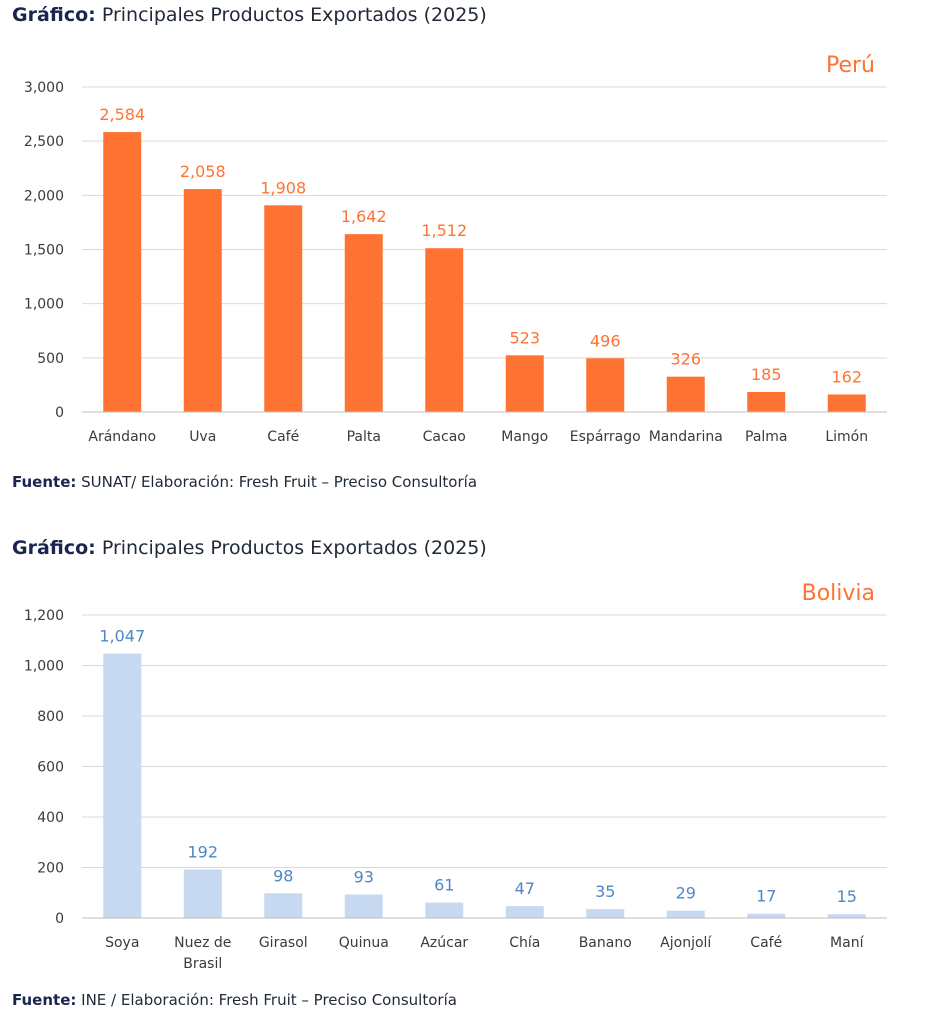 Image resolution: width=925 pixels, height=1024 pixels. What do you see at coordinates (846, 437) in the screenshot?
I see `category-label: Limón` at bounding box center [846, 437].